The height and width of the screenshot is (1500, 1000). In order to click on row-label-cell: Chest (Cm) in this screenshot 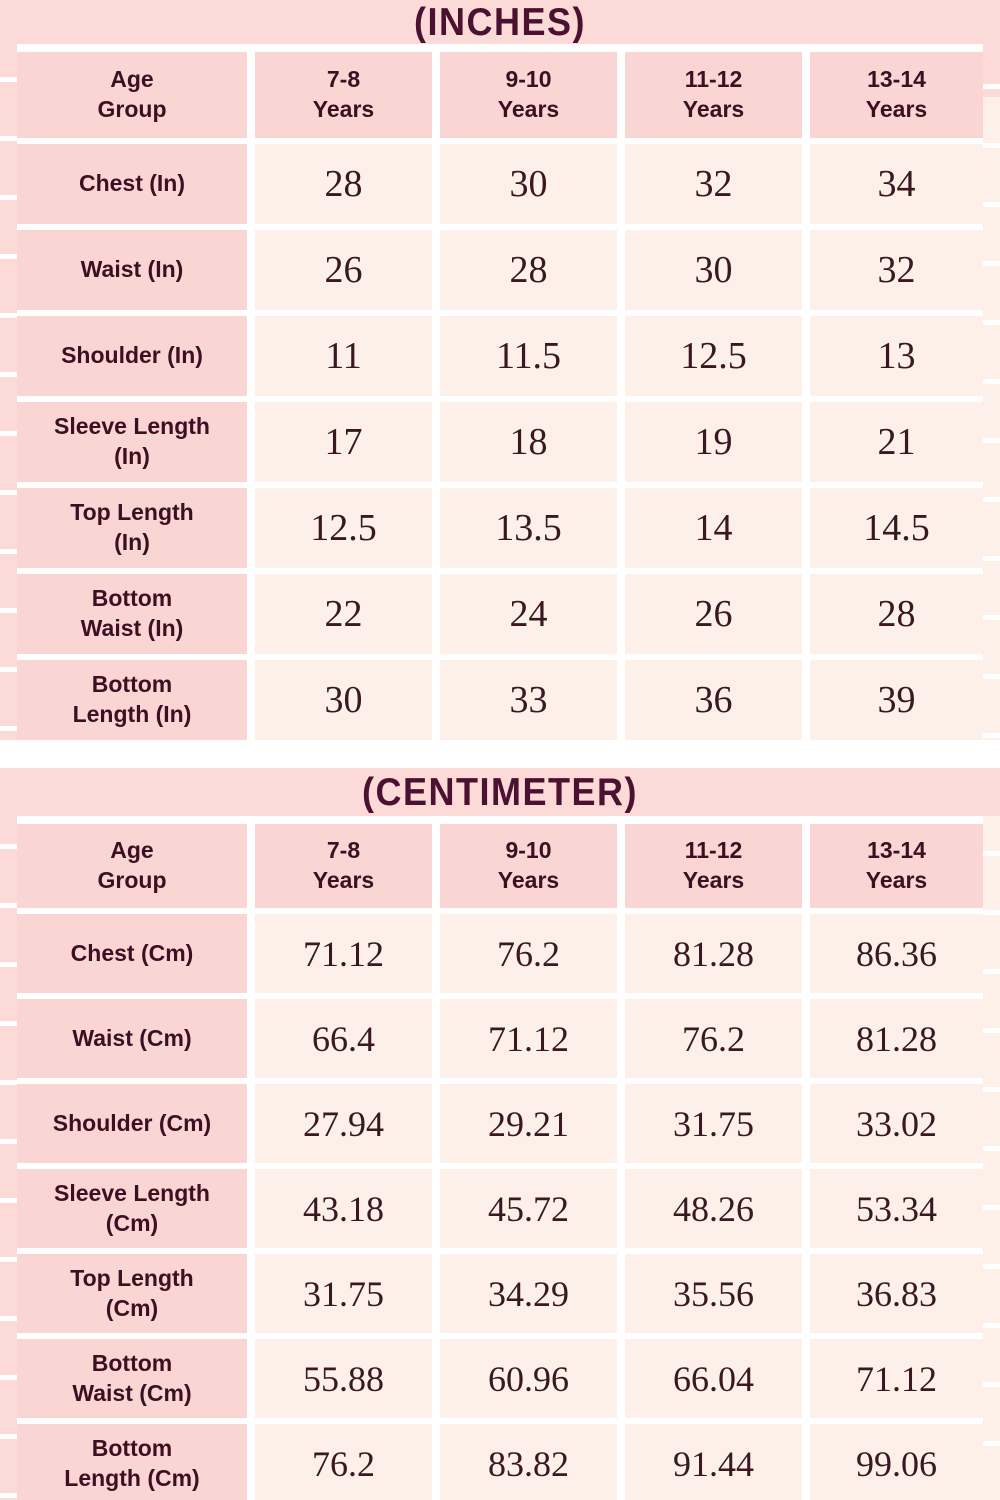, I will do `click(132, 953)`.